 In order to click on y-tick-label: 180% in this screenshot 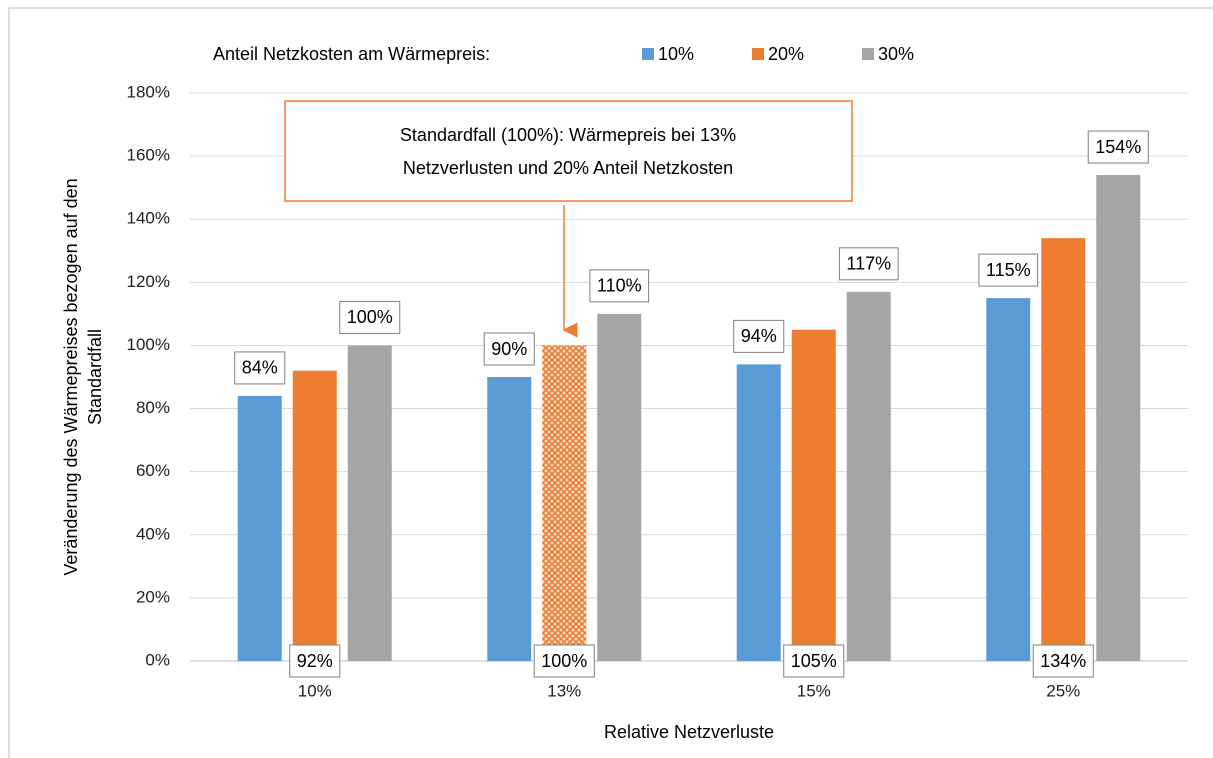, I will do `click(148, 91)`.